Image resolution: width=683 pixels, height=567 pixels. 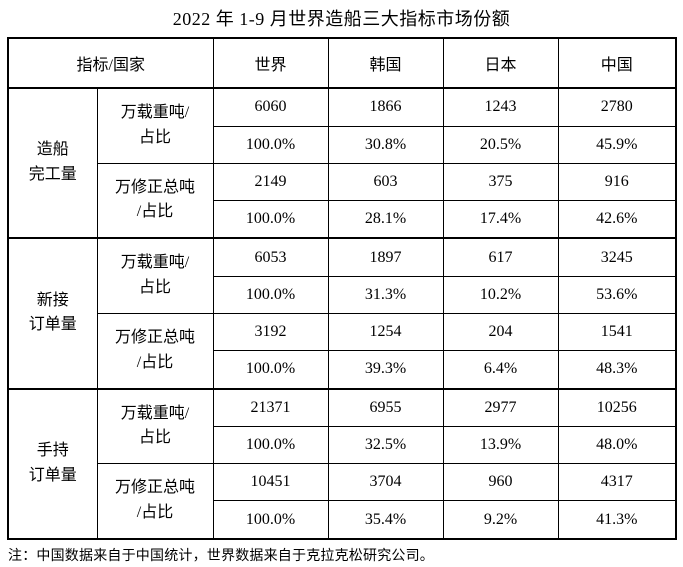 What do you see at coordinates (617, 370) in the screenshot?
I see `share-cell: 48.3%` at bounding box center [617, 370].